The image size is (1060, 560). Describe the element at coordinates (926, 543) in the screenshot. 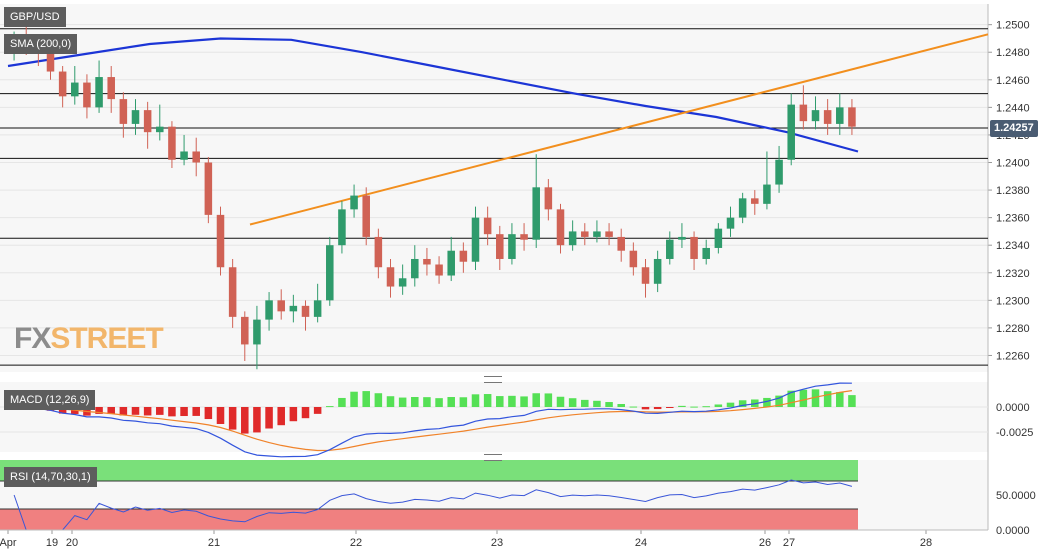

I see `x-tick-label-9: 28` at that location.